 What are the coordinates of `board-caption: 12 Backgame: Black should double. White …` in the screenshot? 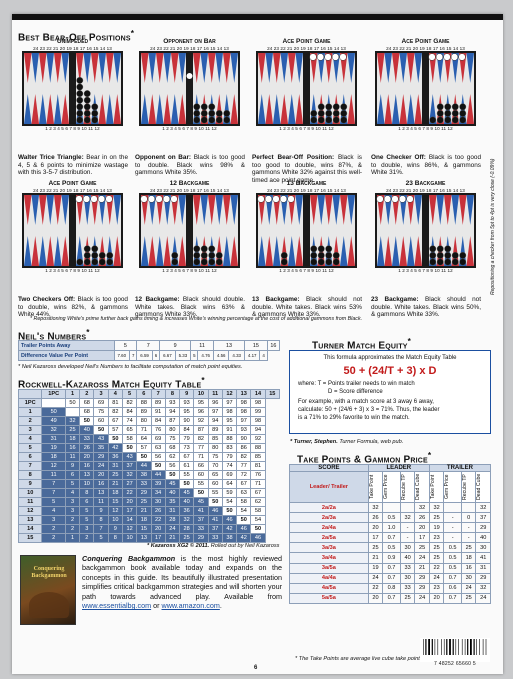 It's located at (190, 307).